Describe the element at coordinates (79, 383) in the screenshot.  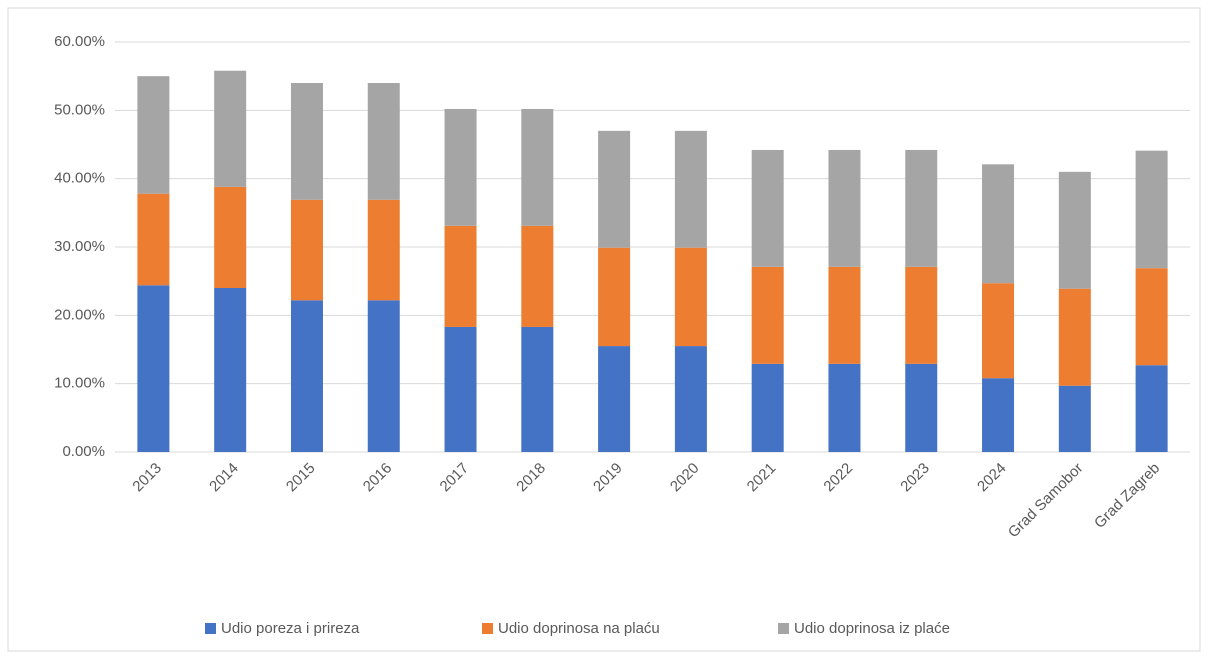
I see `y-tick-label: 10.00%` at that location.